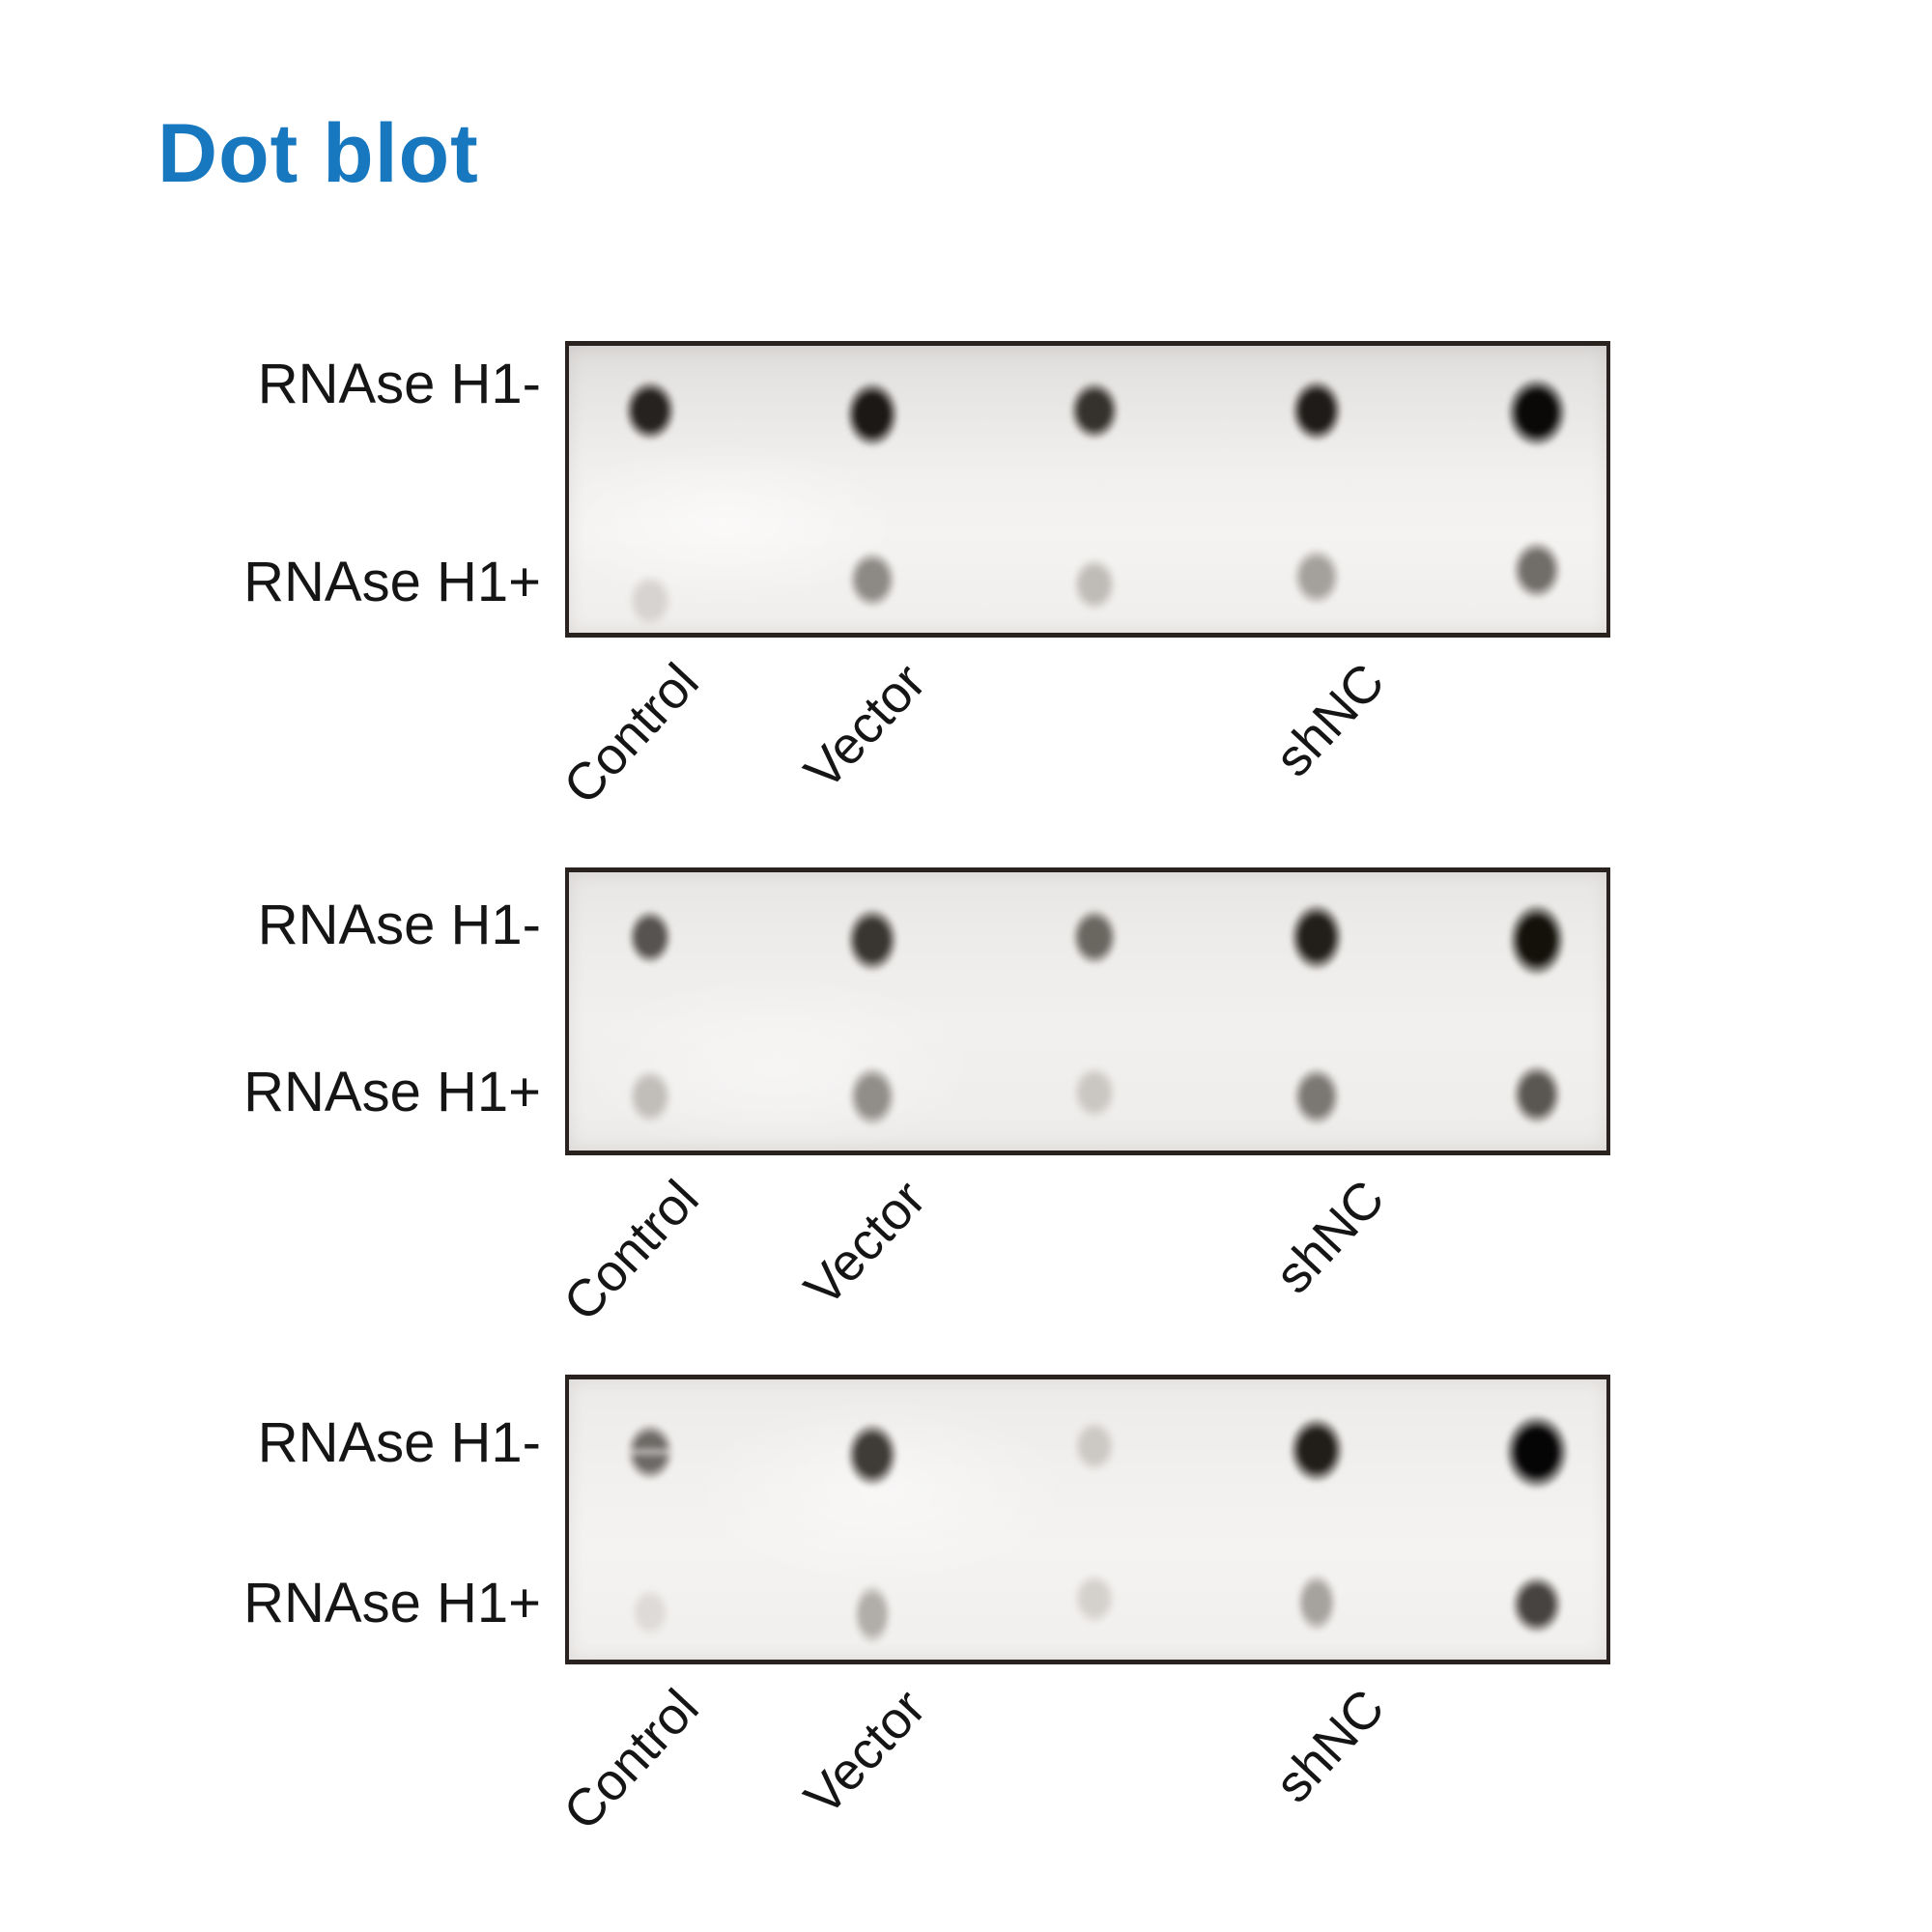 Image resolution: width=1932 pixels, height=1932 pixels. What do you see at coordinates (318, 153) in the screenshot?
I see `figure-title: Dot blot` at bounding box center [318, 153].